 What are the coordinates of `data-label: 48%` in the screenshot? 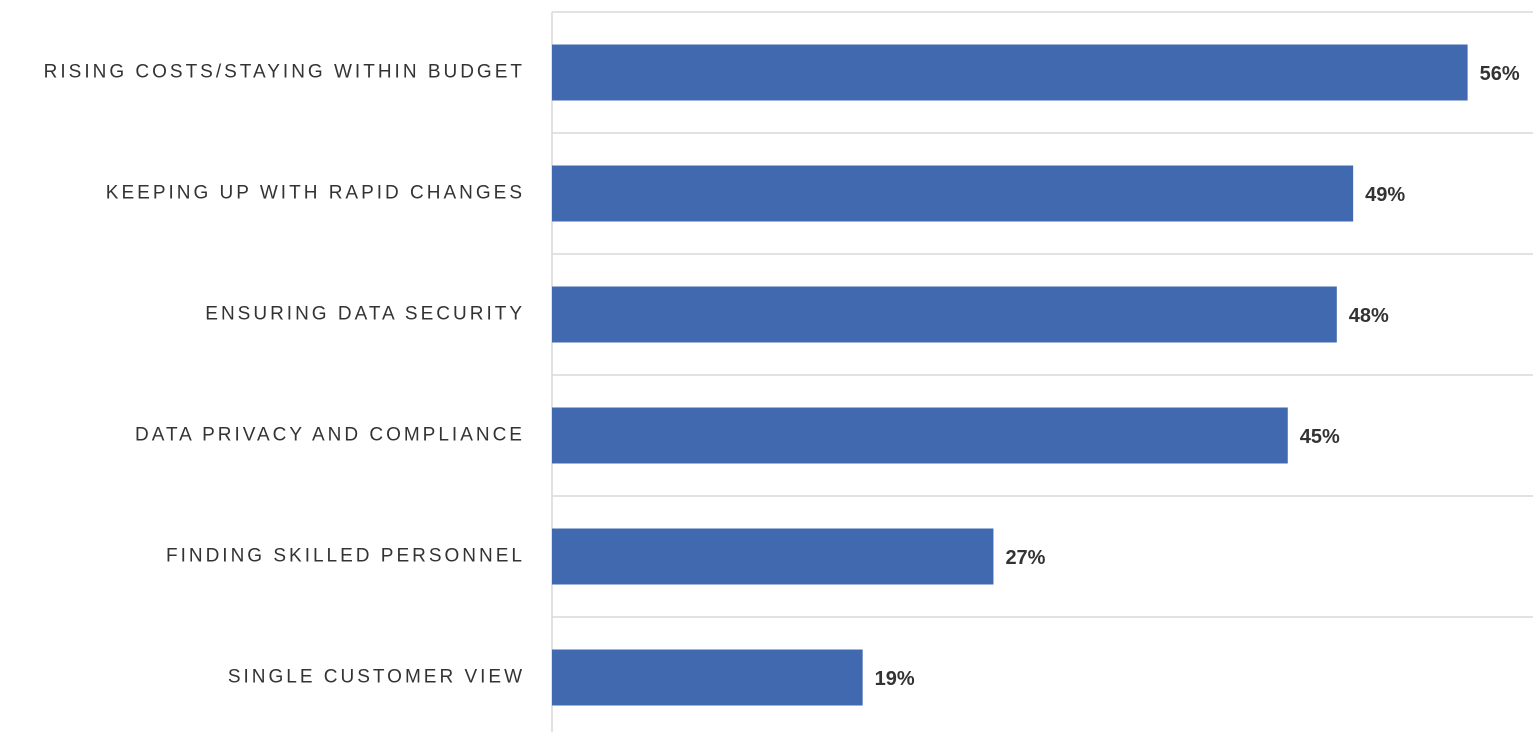 It's located at (1369, 316).